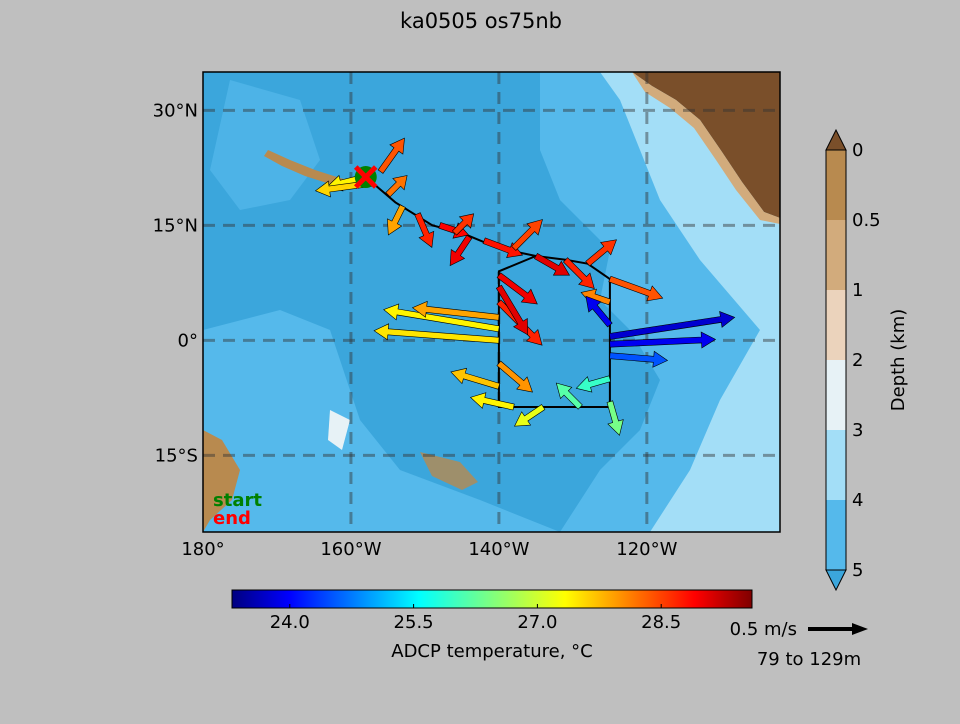 The image size is (960, 724). What do you see at coordinates (202, 549) in the screenshot?
I see `lon-tick-label: 180°` at bounding box center [202, 549].